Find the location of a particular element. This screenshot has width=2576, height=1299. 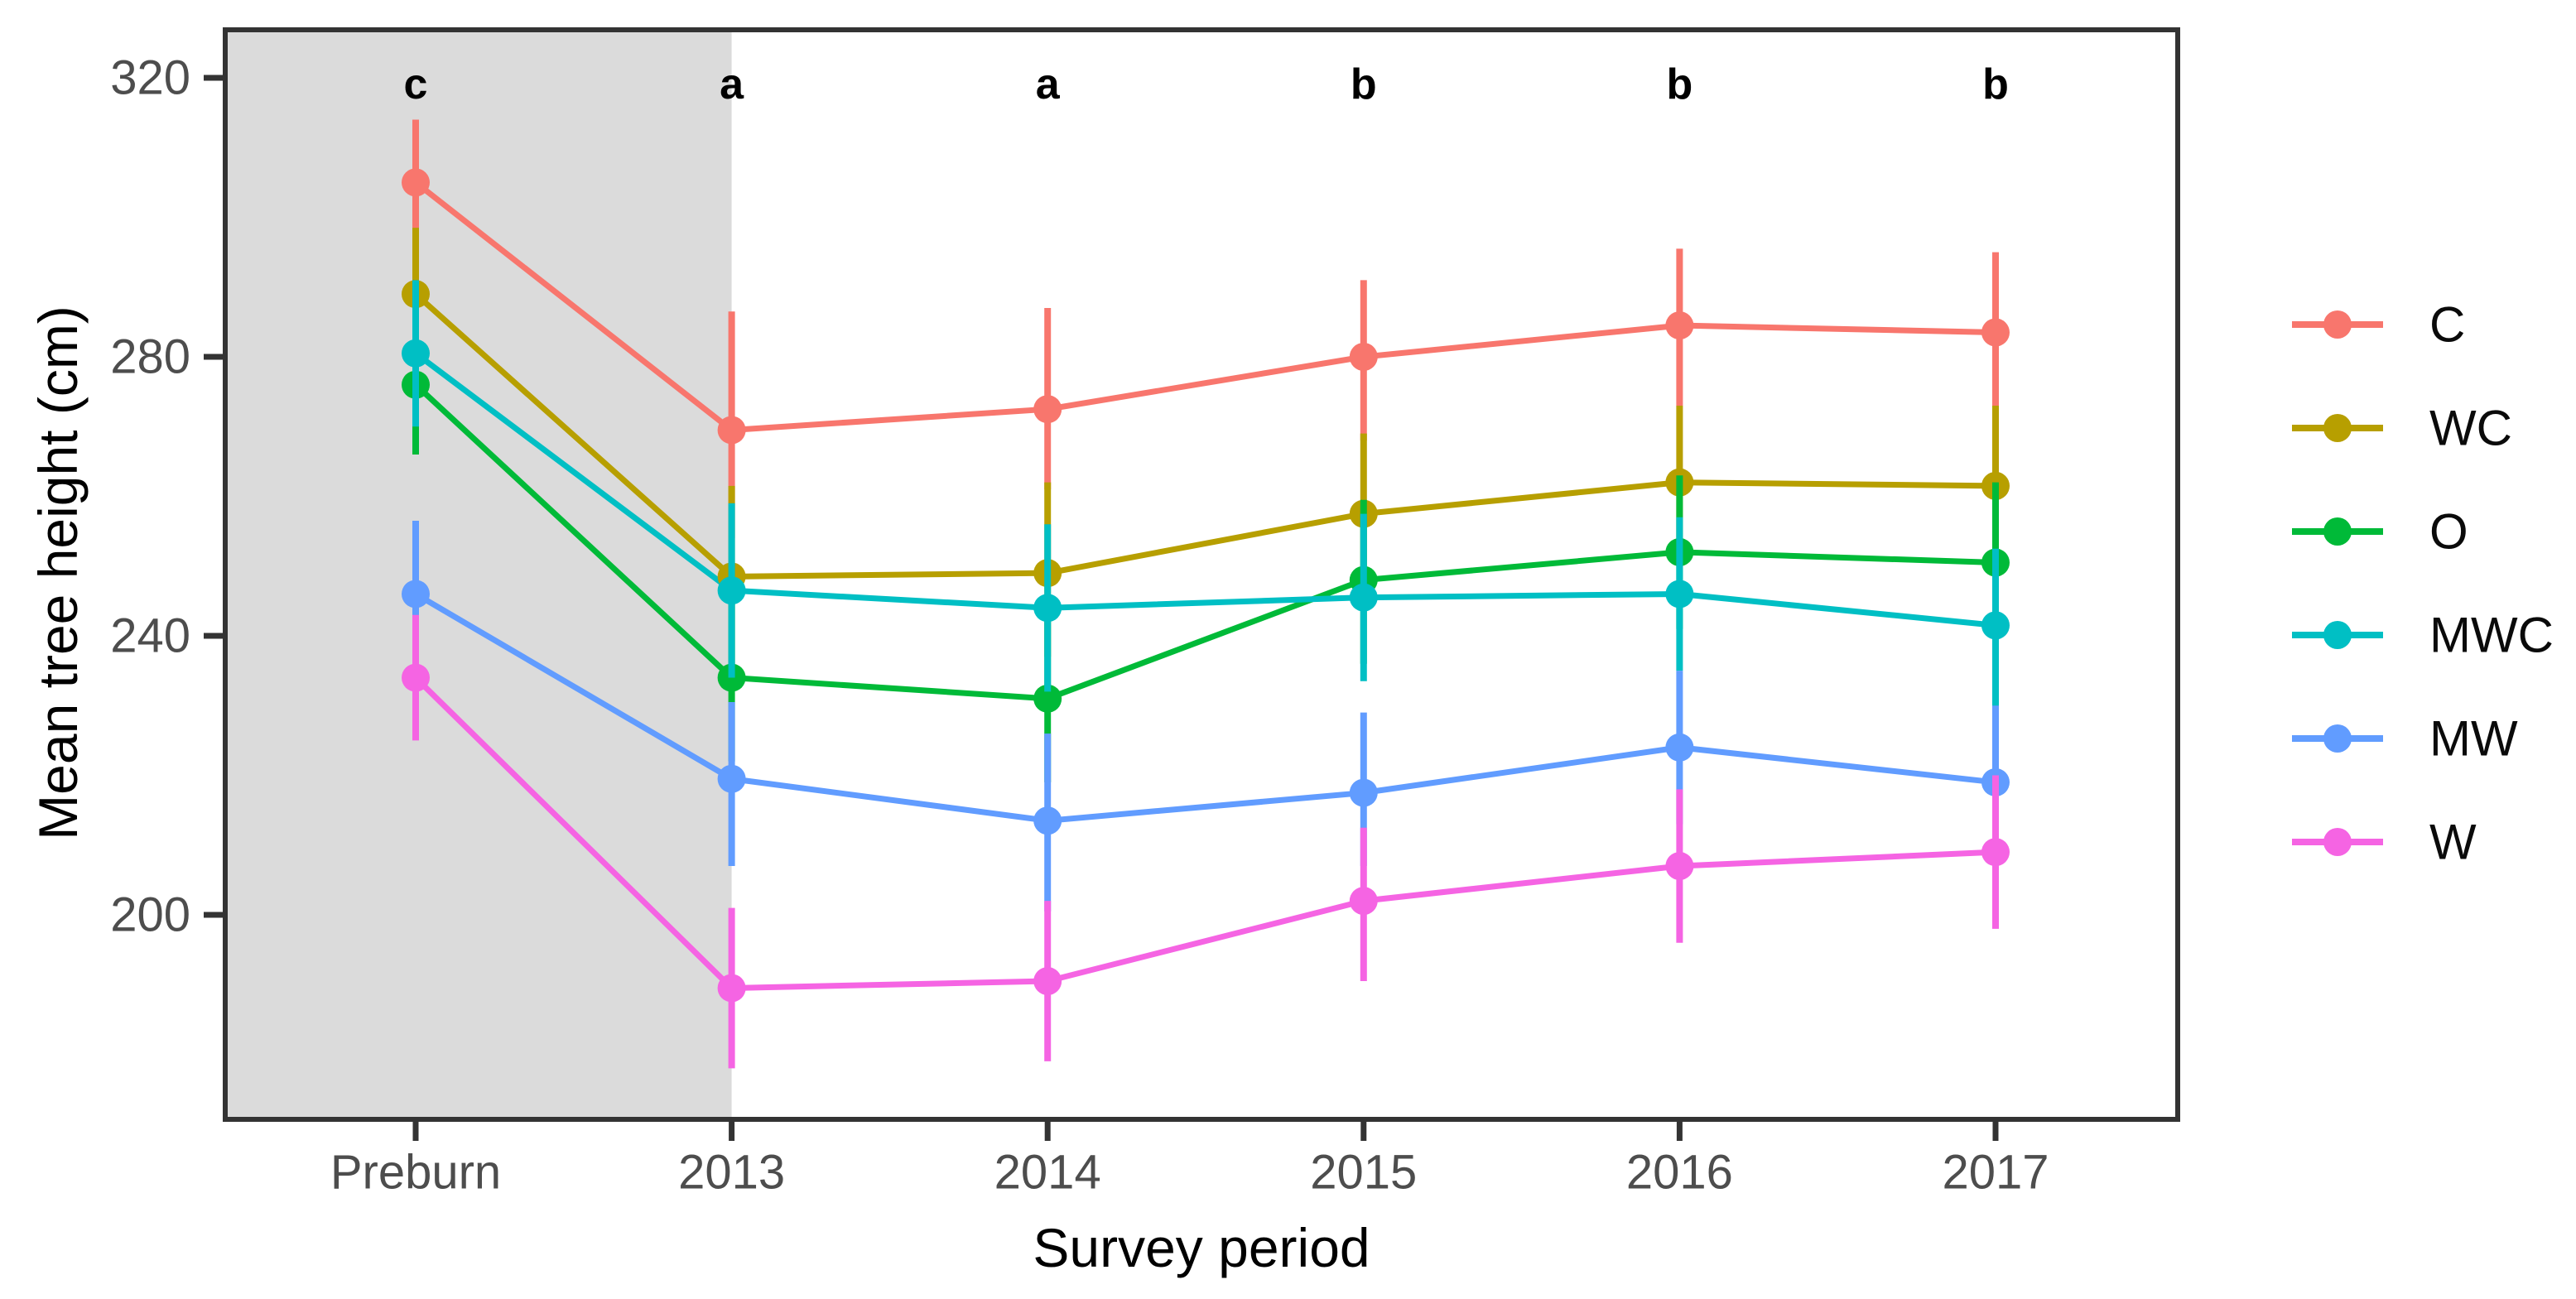

legend-entry-MW: MW is located at coordinates (2405, 739).